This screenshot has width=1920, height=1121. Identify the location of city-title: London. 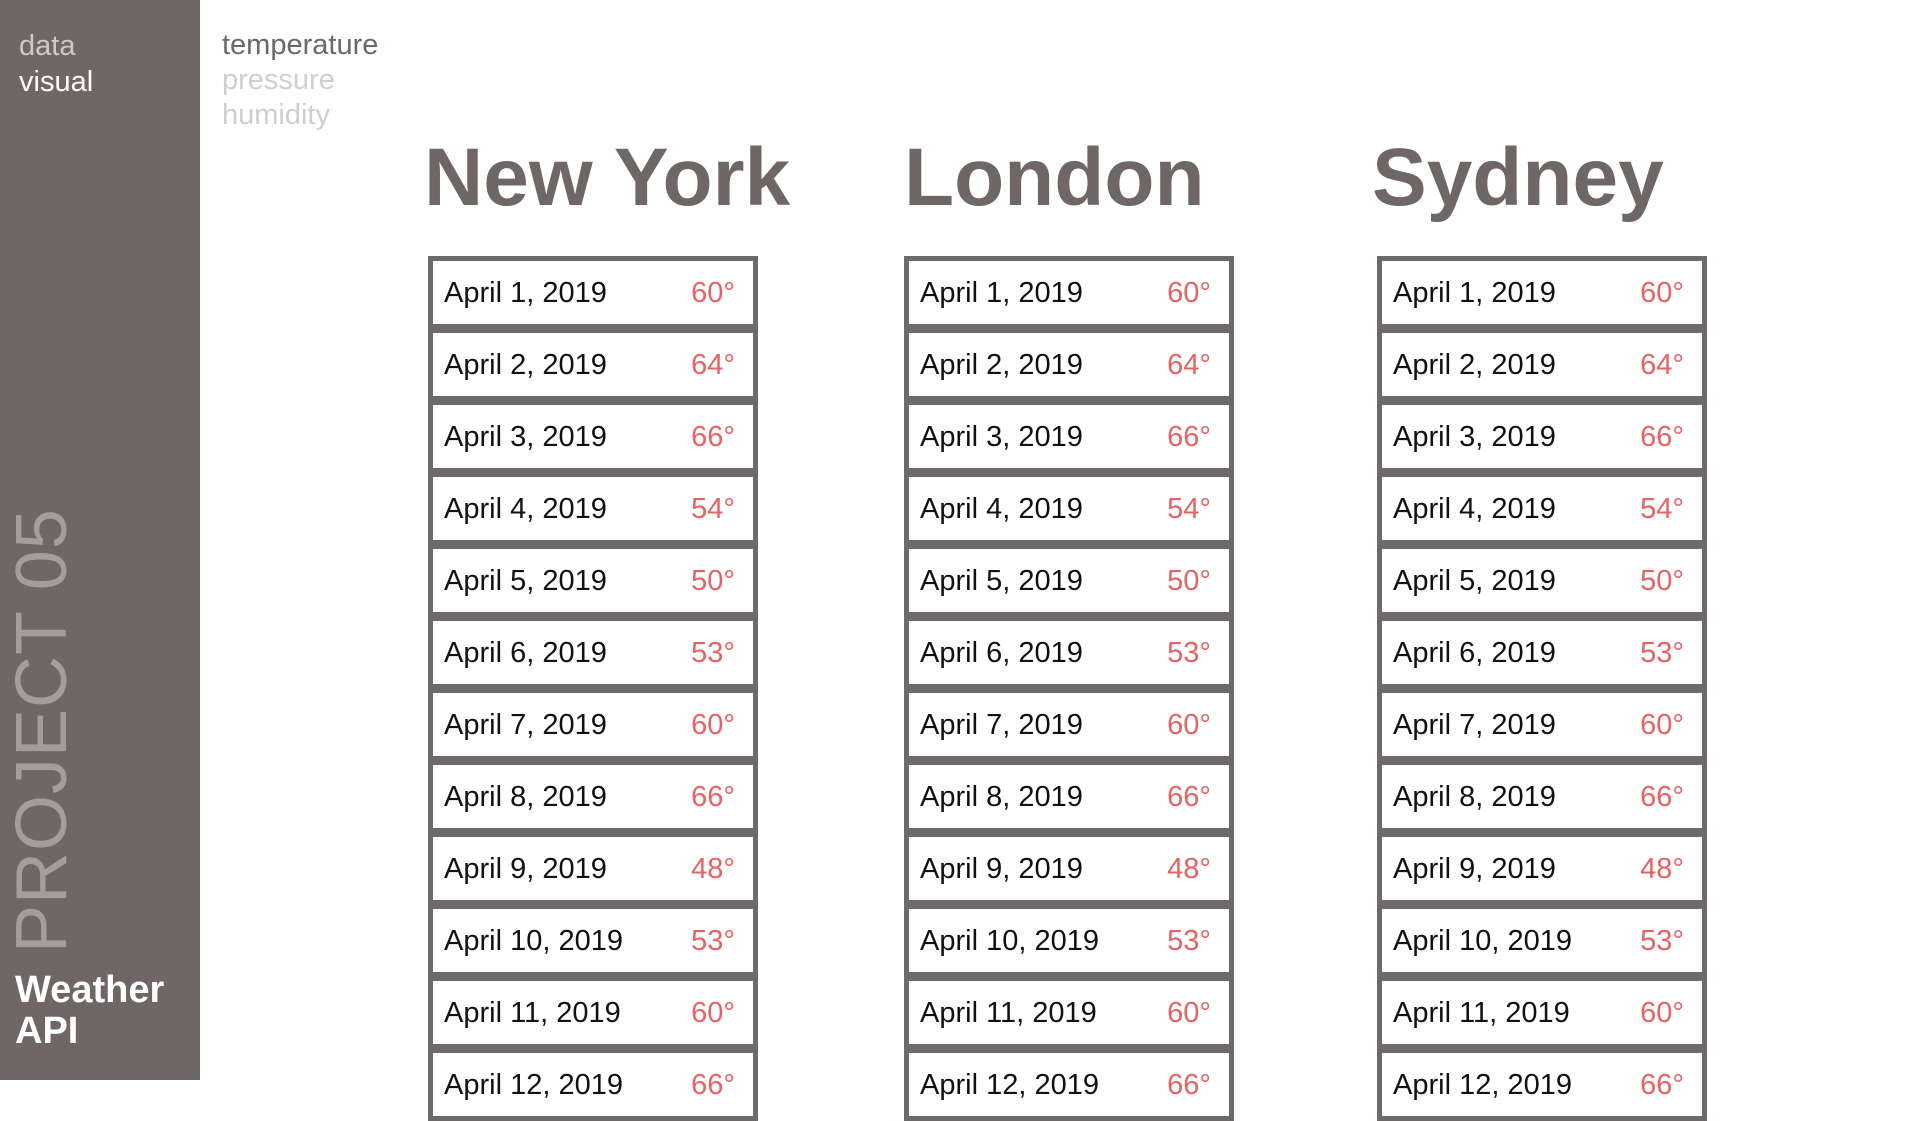
(1054, 177).